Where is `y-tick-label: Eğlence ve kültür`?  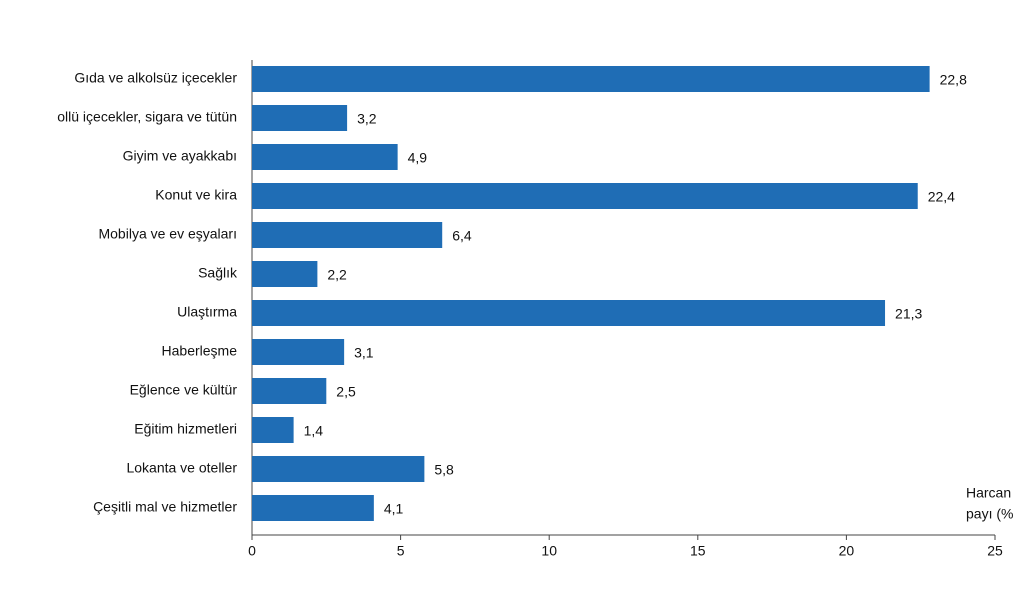
y-tick-label: Eğlence ve kültür is located at coordinates (184, 390).